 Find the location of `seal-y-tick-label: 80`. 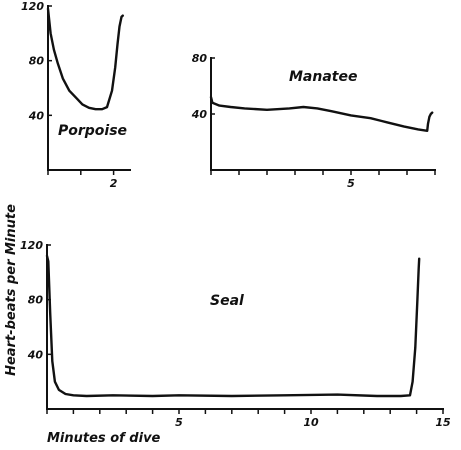

seal-y-tick-label: 80 is located at coordinates (36, 300).